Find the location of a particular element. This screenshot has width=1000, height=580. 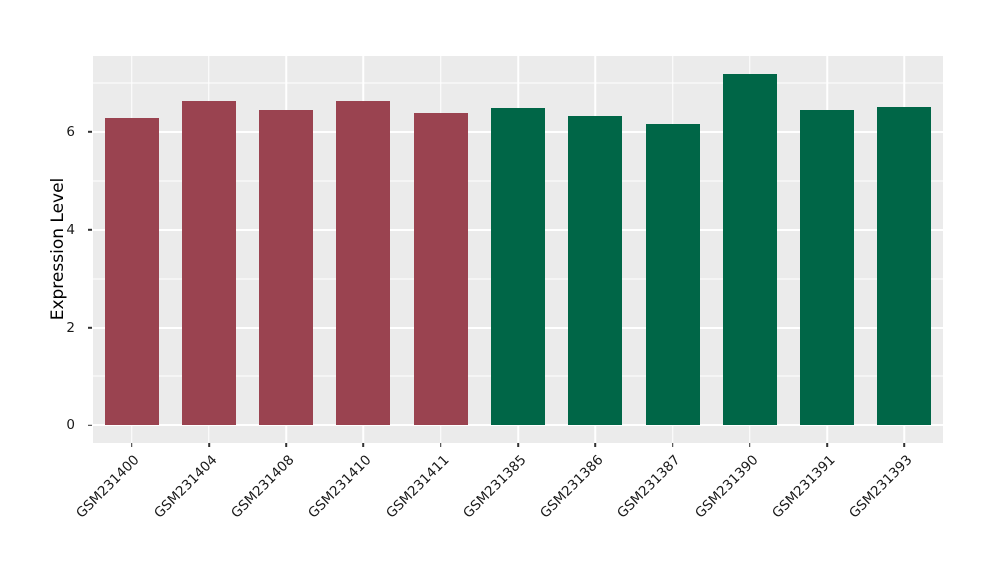

y-tick-label-2: 2 is located at coordinates (70, 327).